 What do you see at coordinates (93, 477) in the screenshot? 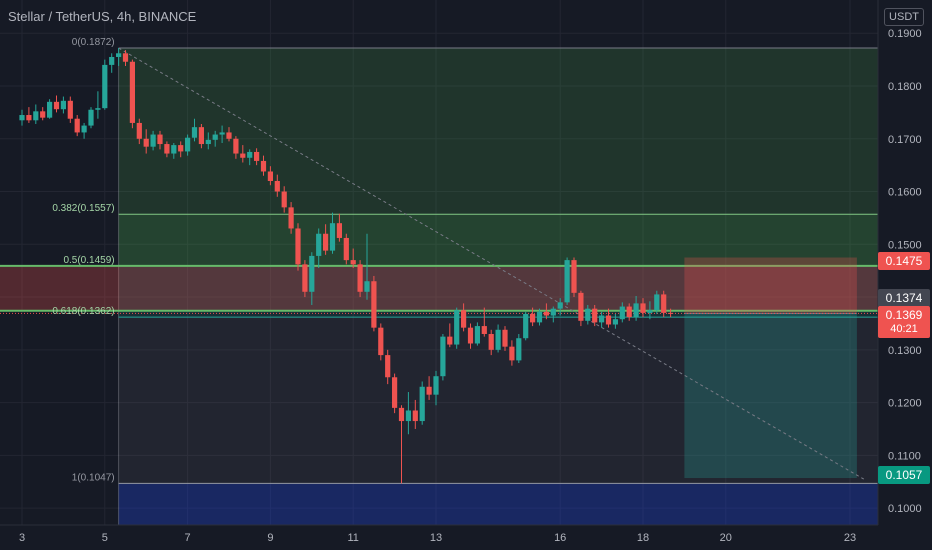
I see `fib-label: 1(0.1047)` at bounding box center [93, 477].